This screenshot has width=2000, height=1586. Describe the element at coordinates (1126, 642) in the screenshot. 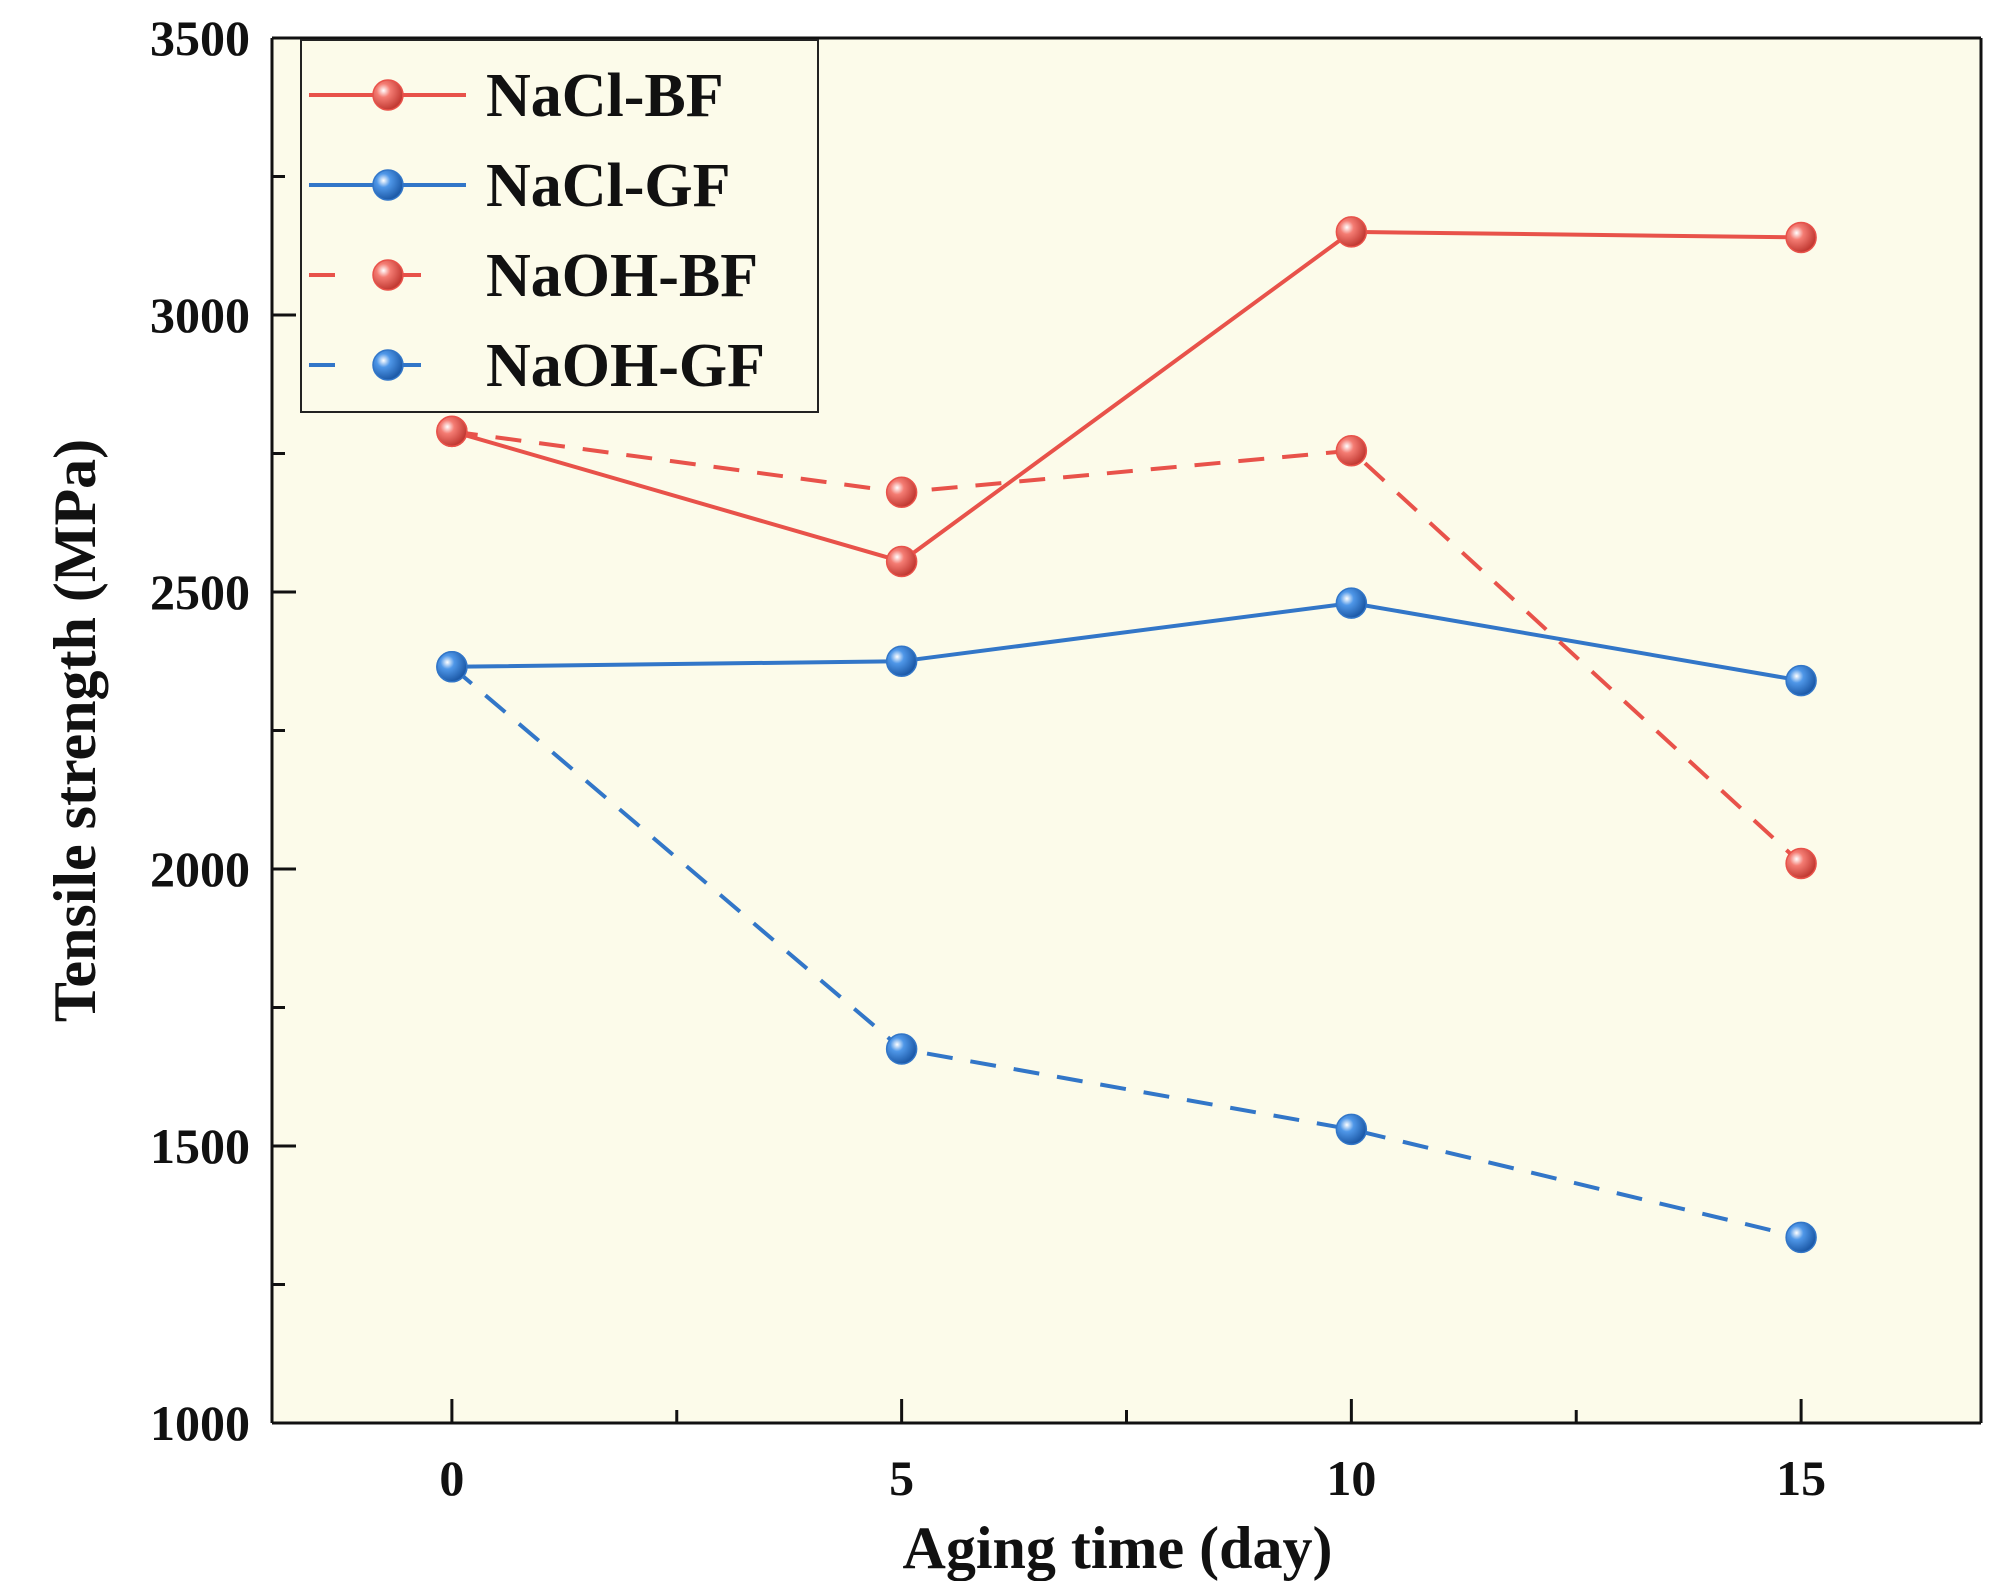

I see `series-line-nacl-gf` at that location.